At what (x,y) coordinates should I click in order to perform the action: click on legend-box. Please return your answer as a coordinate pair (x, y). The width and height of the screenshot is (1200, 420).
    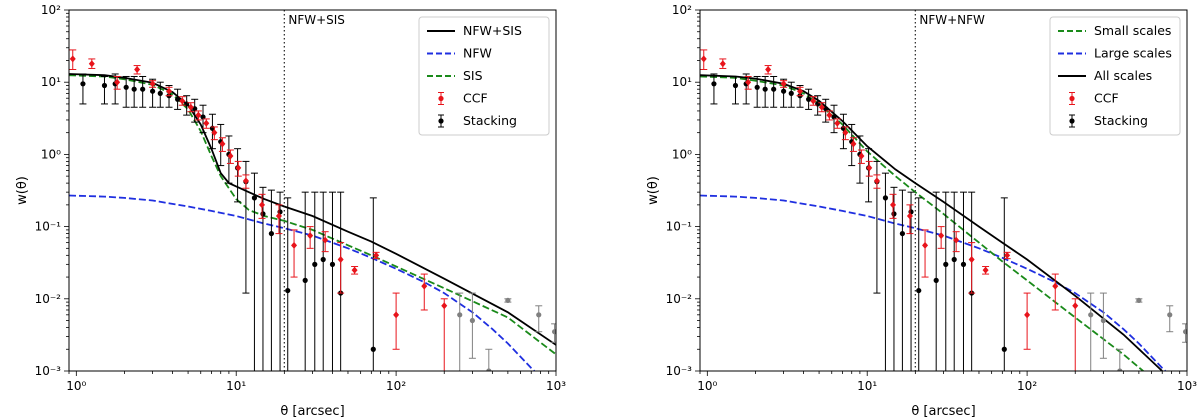
    Looking at the image, I should click on (484, 76).